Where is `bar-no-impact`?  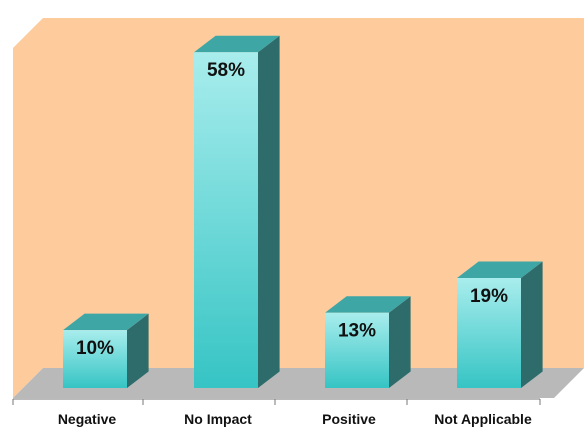
bar-no-impact is located at coordinates (237, 212).